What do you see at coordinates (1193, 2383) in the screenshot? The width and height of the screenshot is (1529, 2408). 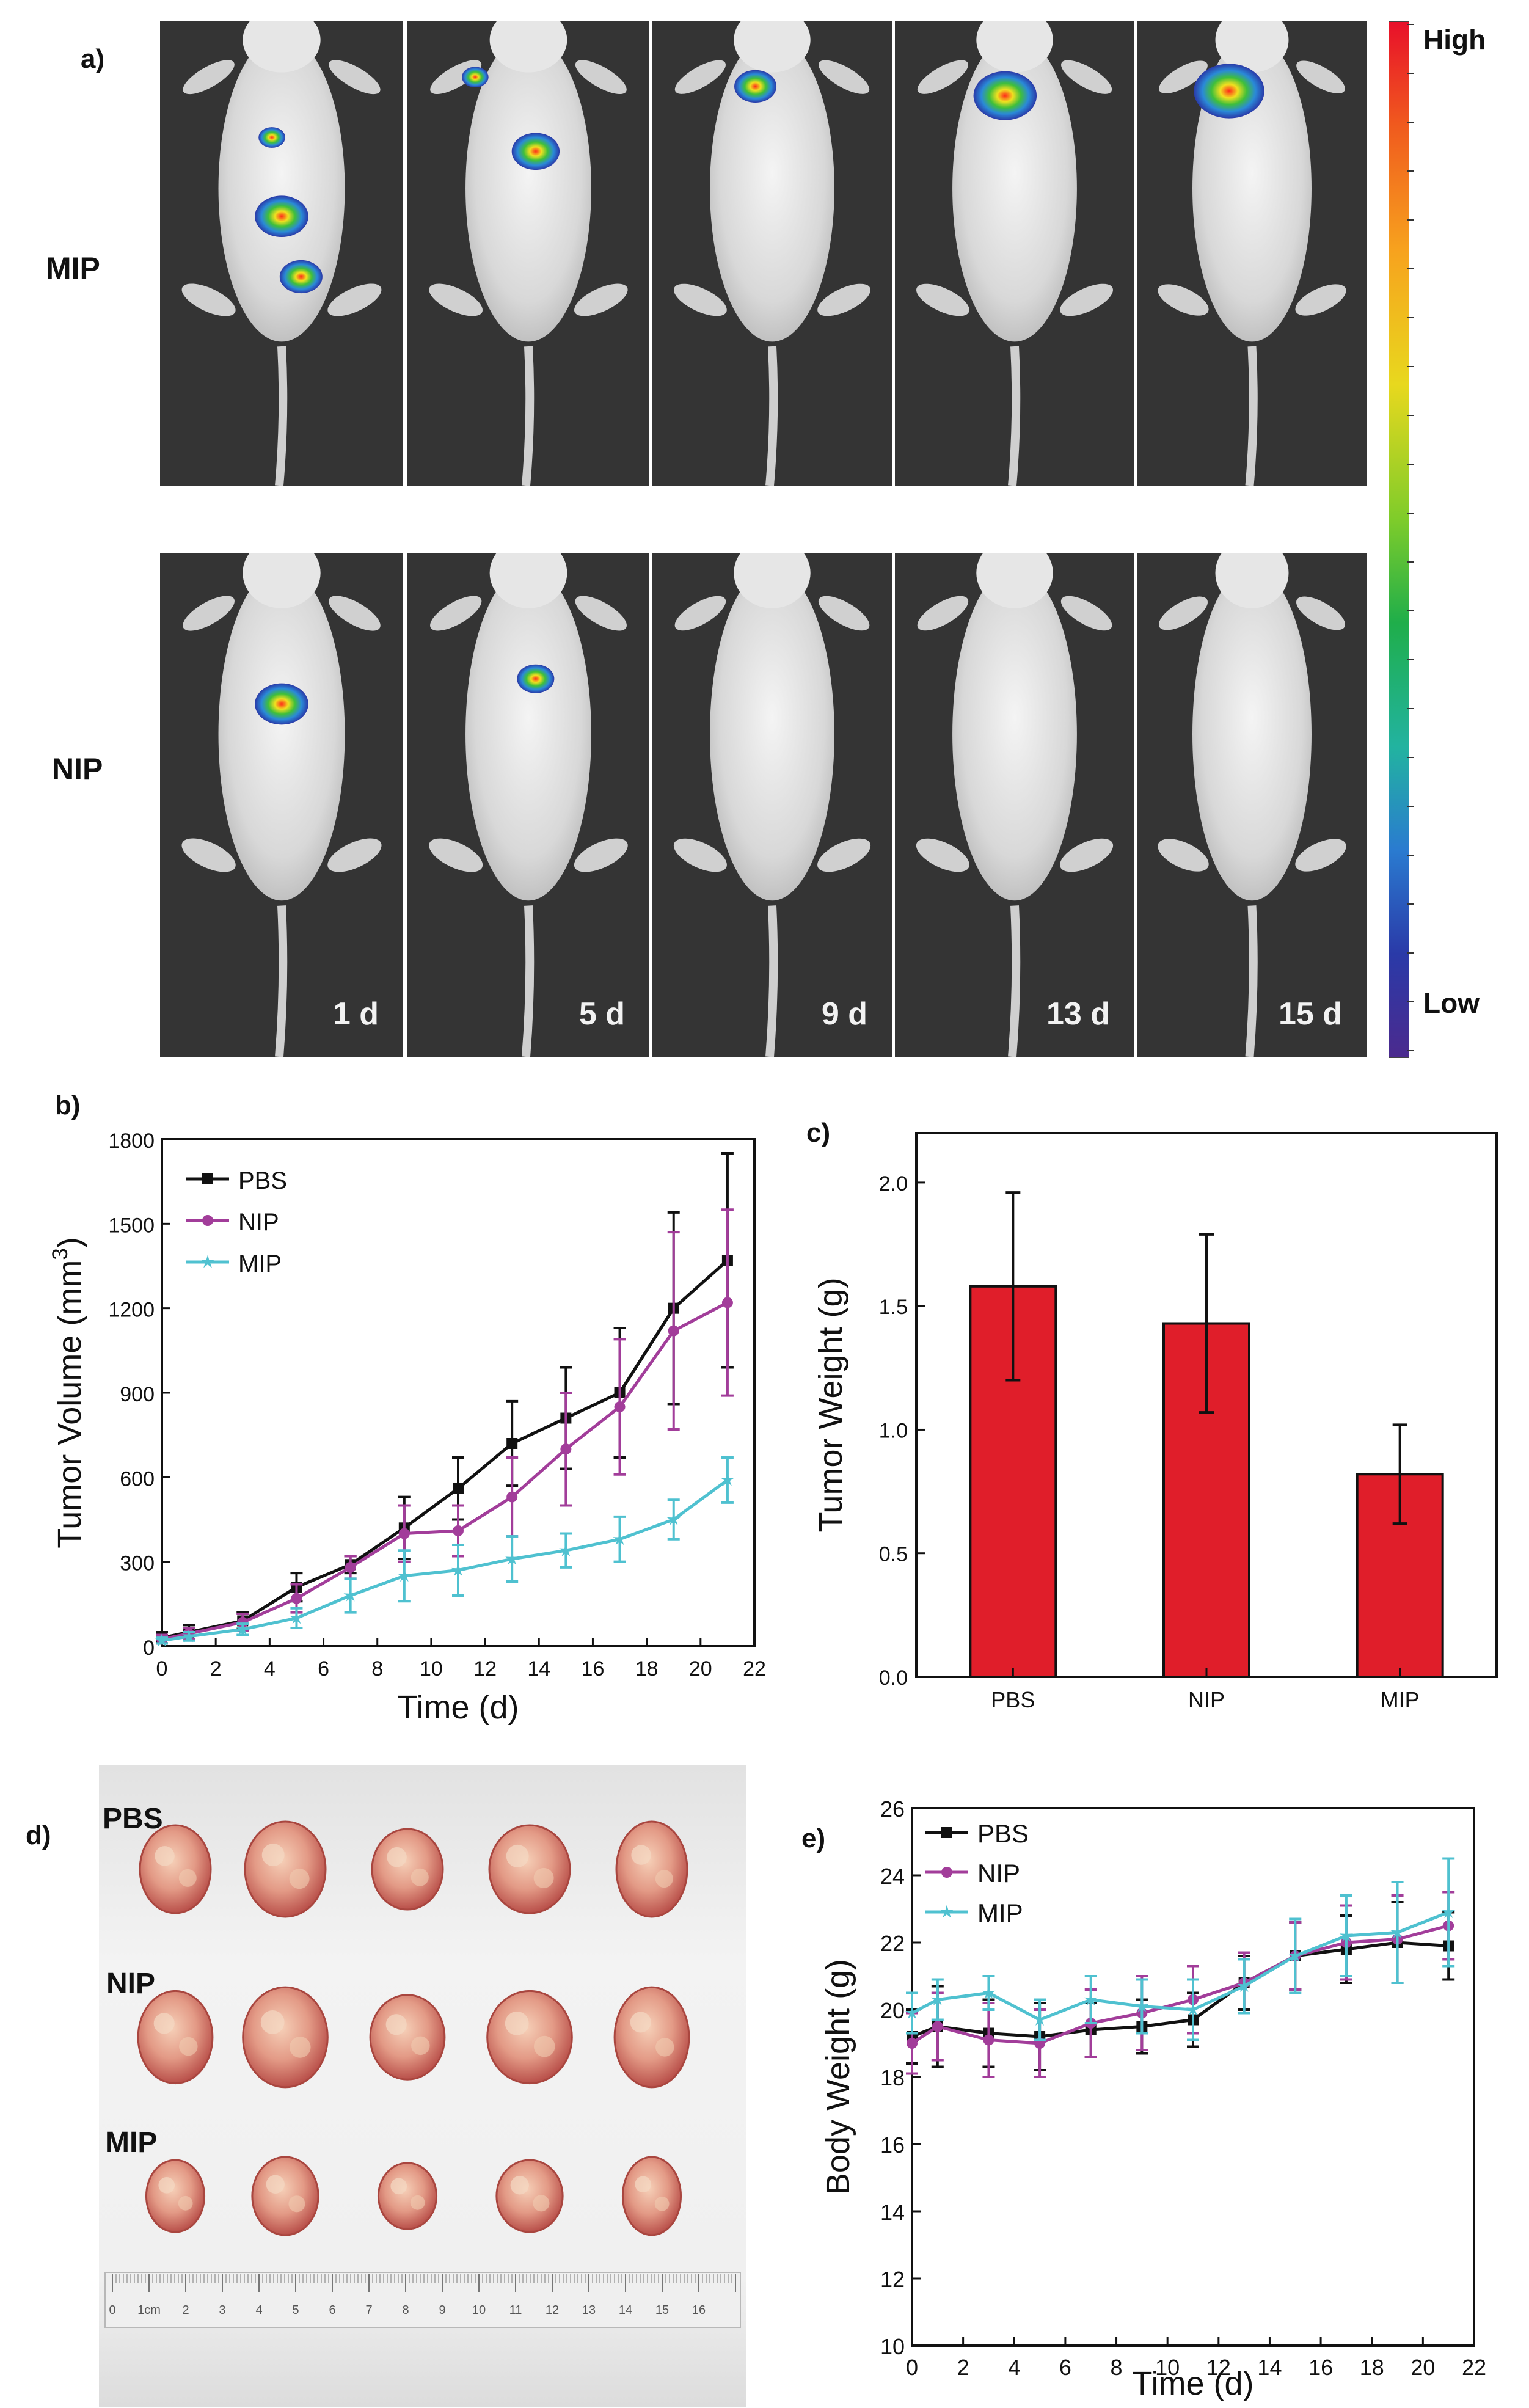 I see `x-axis-label: Time (d)` at bounding box center [1193, 2383].